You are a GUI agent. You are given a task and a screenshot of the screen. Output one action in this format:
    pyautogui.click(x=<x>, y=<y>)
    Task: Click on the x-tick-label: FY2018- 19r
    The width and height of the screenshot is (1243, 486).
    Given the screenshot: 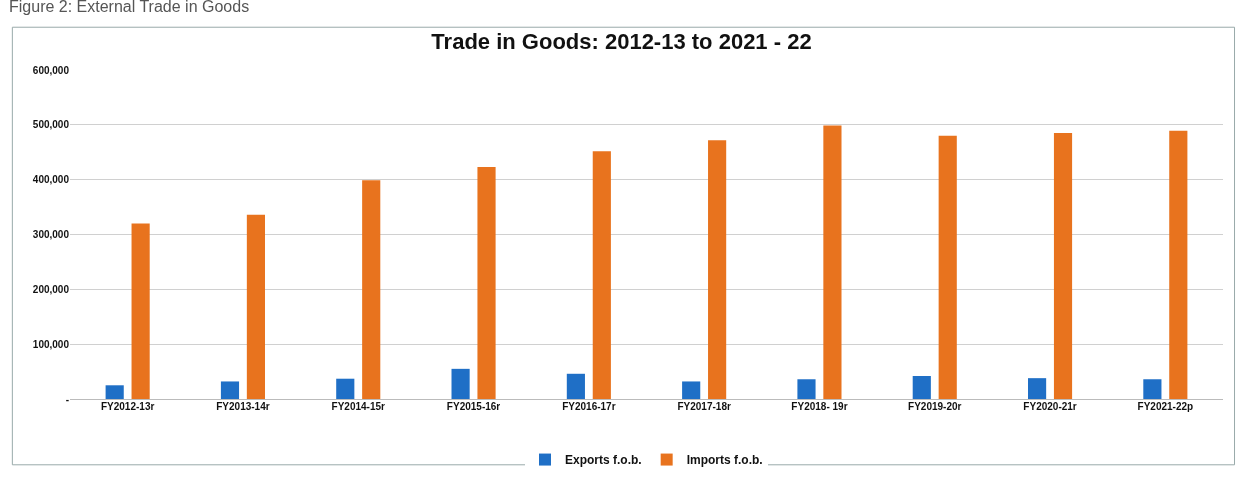 What is the action you would take?
    pyautogui.click(x=819, y=406)
    